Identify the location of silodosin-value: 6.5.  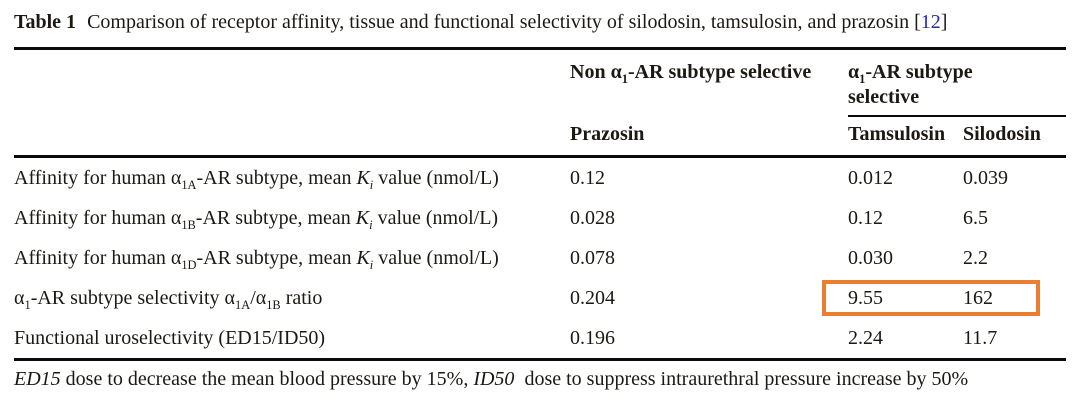
(975, 217).